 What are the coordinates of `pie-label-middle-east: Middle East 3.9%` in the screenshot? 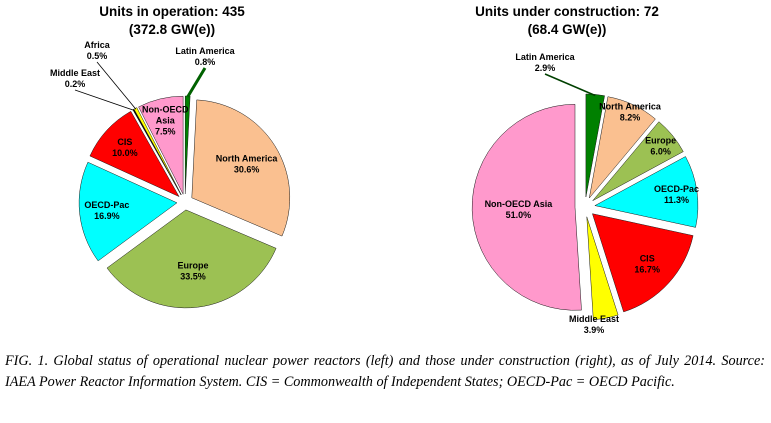 It's located at (594, 324).